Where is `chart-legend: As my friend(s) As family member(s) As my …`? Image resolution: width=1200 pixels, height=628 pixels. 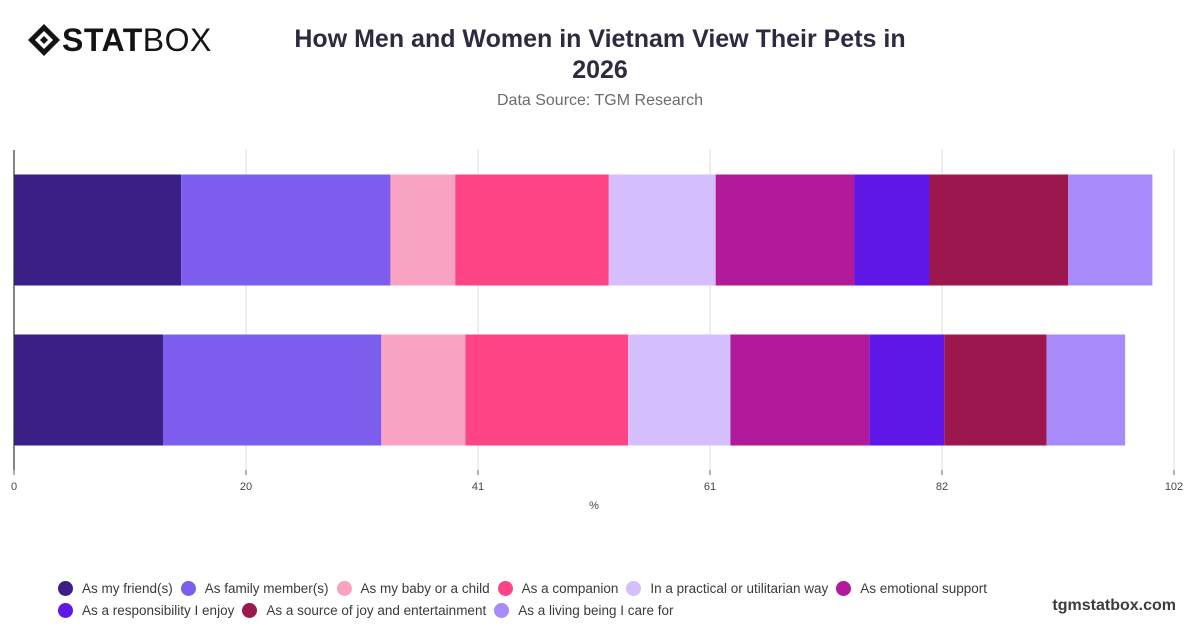
chart-legend: As my friend(s) As family member(s) As my … is located at coordinates (613, 599).